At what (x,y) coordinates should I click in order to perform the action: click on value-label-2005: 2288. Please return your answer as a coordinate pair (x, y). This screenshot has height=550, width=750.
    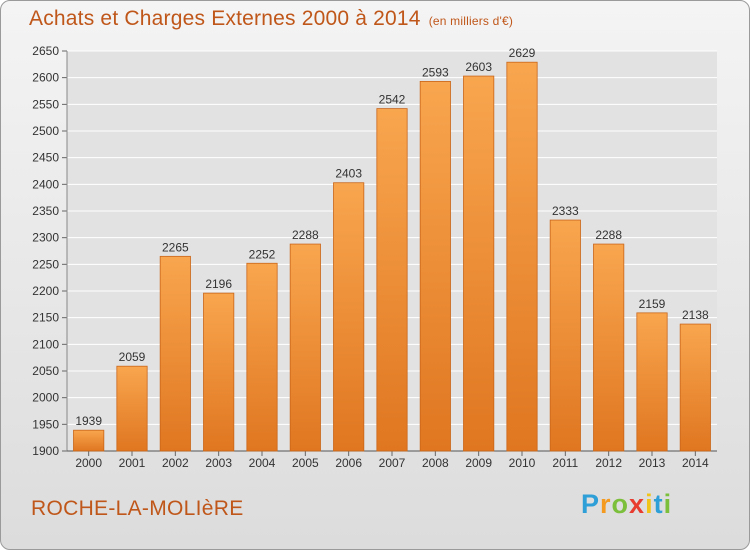
    Looking at the image, I should click on (305, 235).